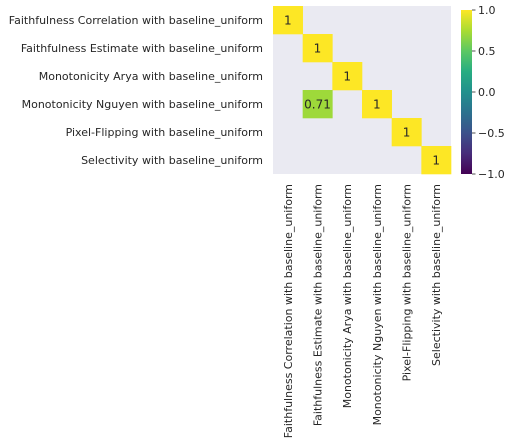  Describe the element at coordinates (164, 132) in the screenshot. I see `row-label: Pixel-Flipping with baseline_uniform` at that location.